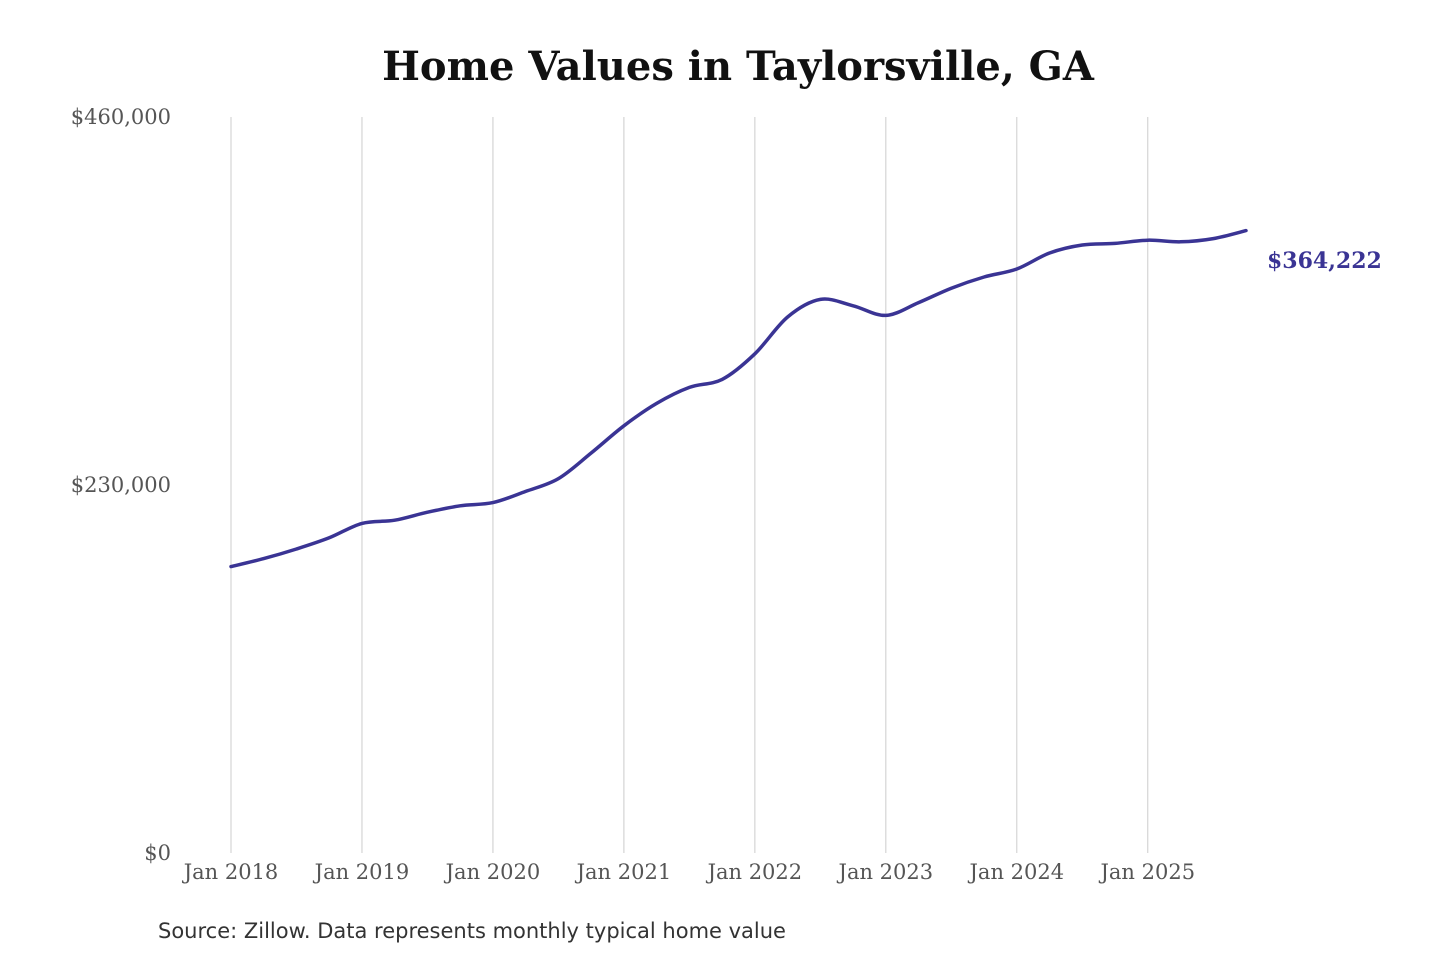 The image size is (1440, 960). I want to click on x-tick-label: Jan 2025, so click(1146, 872).